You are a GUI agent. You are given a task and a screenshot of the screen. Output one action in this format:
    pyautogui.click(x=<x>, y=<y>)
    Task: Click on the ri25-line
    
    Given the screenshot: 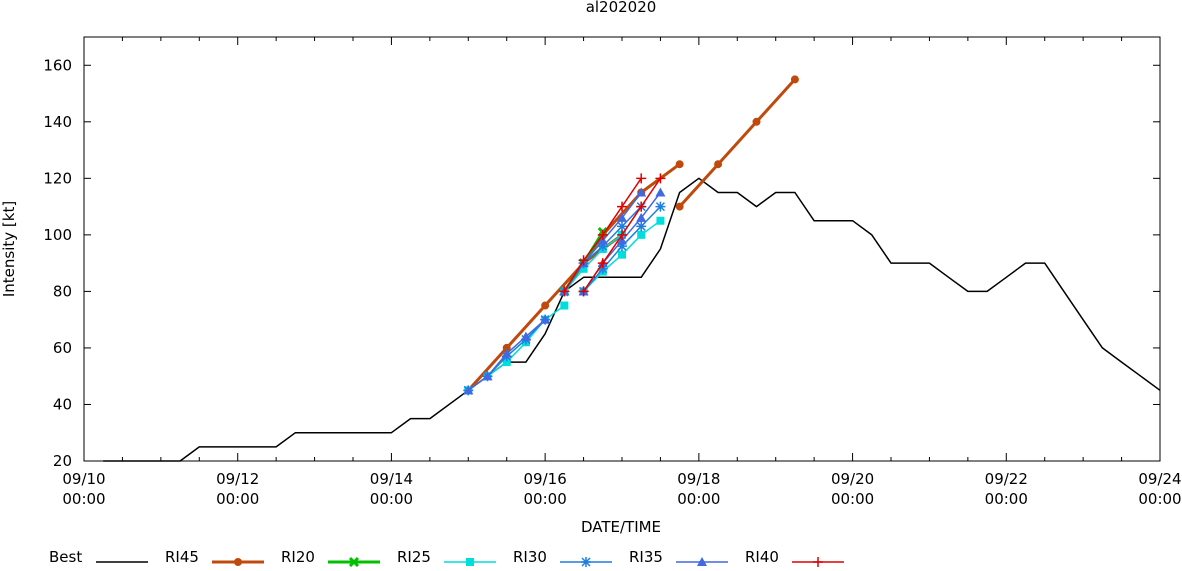 What is the action you would take?
    pyautogui.click(x=593, y=263)
    